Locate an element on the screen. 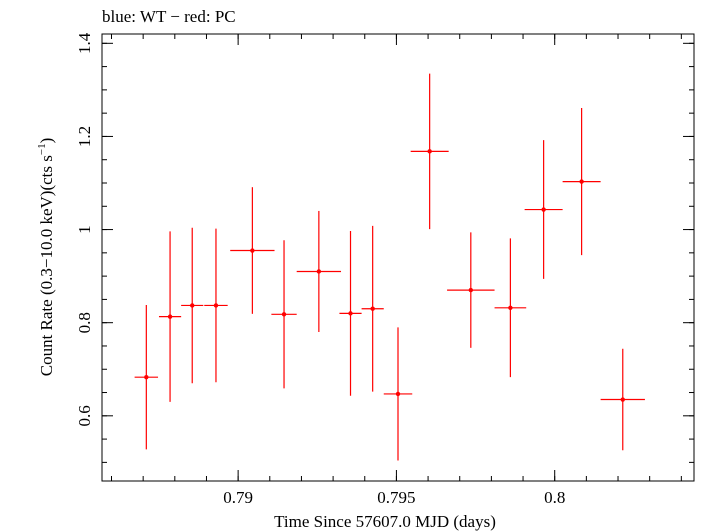 The height and width of the screenshot is (532, 709). y-tick-label: 1 is located at coordinates (84, 229).